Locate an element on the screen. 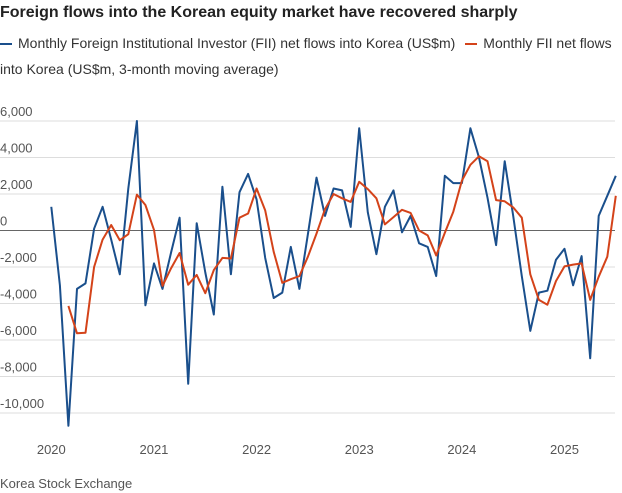 The height and width of the screenshot is (493, 622). x-tick-label: 2023 is located at coordinates (359, 449).